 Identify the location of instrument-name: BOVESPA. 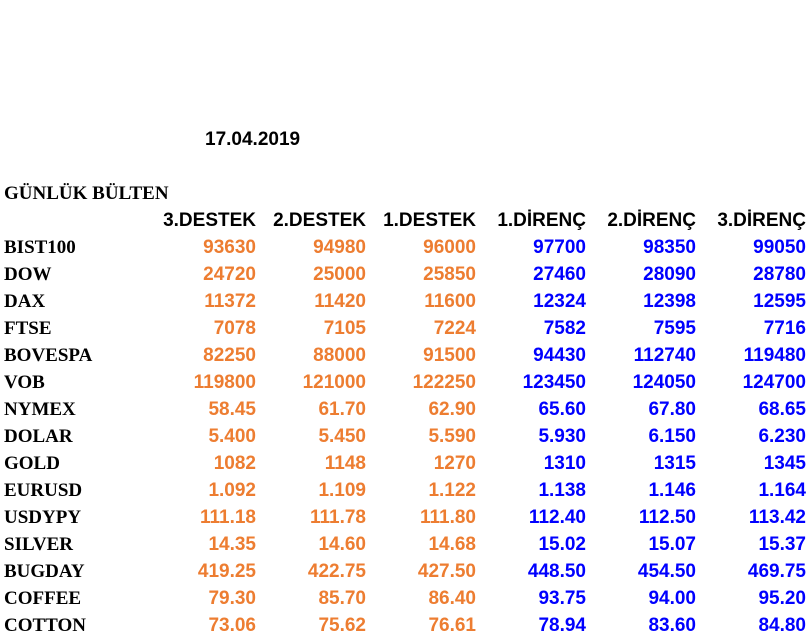
(48, 355).